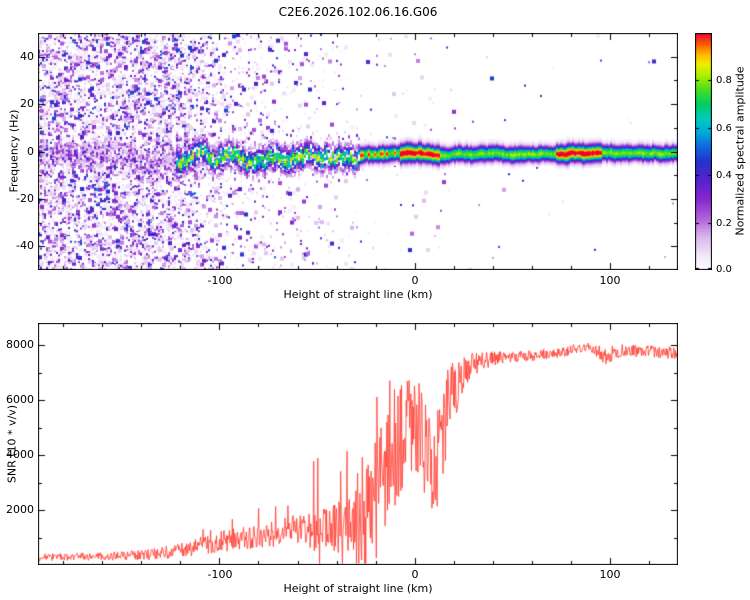 The image size is (750, 600). What do you see at coordinates (724, 223) in the screenshot?
I see `colorbar-tick-label: 0.2` at bounding box center [724, 223].